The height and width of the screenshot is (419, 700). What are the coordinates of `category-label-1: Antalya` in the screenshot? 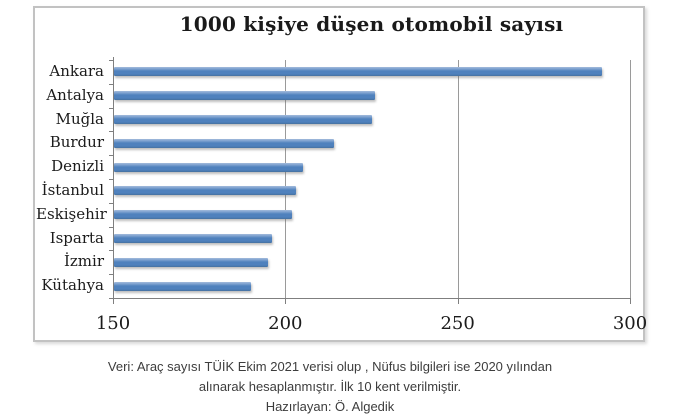 It's located at (75, 94).